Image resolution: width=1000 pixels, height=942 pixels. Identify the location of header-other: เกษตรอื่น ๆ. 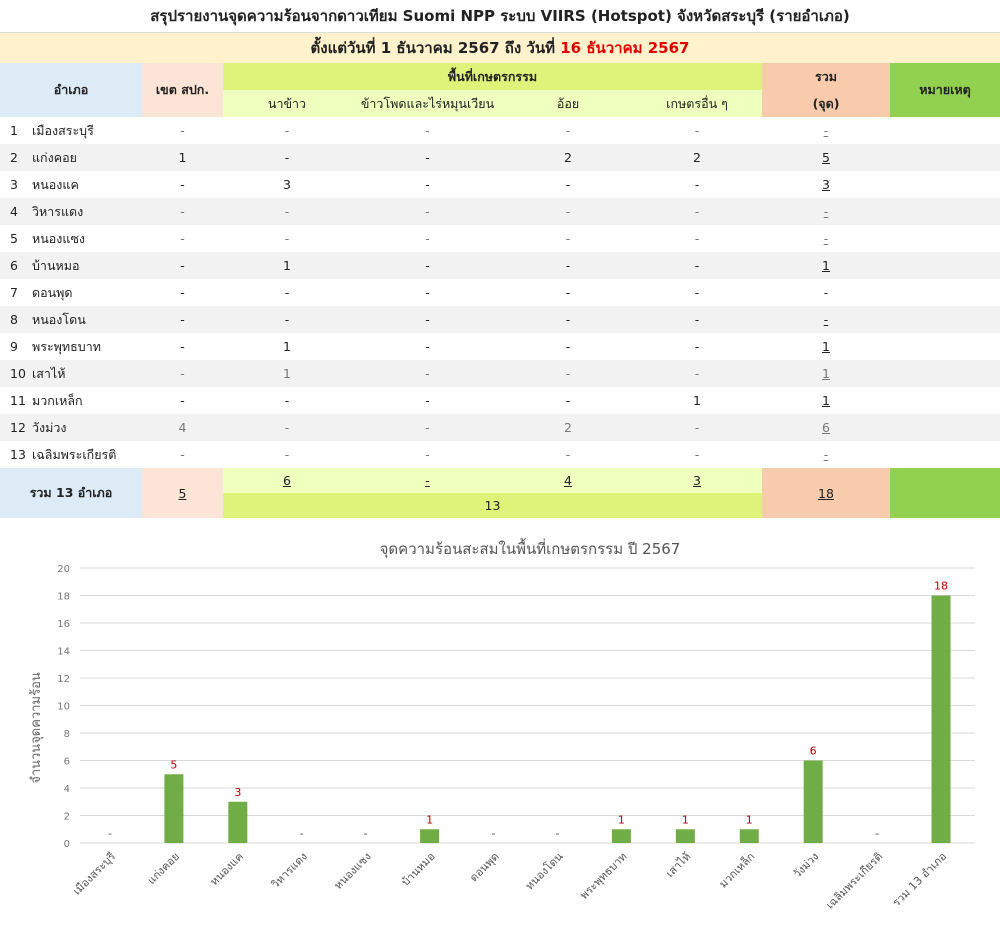
(697, 103).